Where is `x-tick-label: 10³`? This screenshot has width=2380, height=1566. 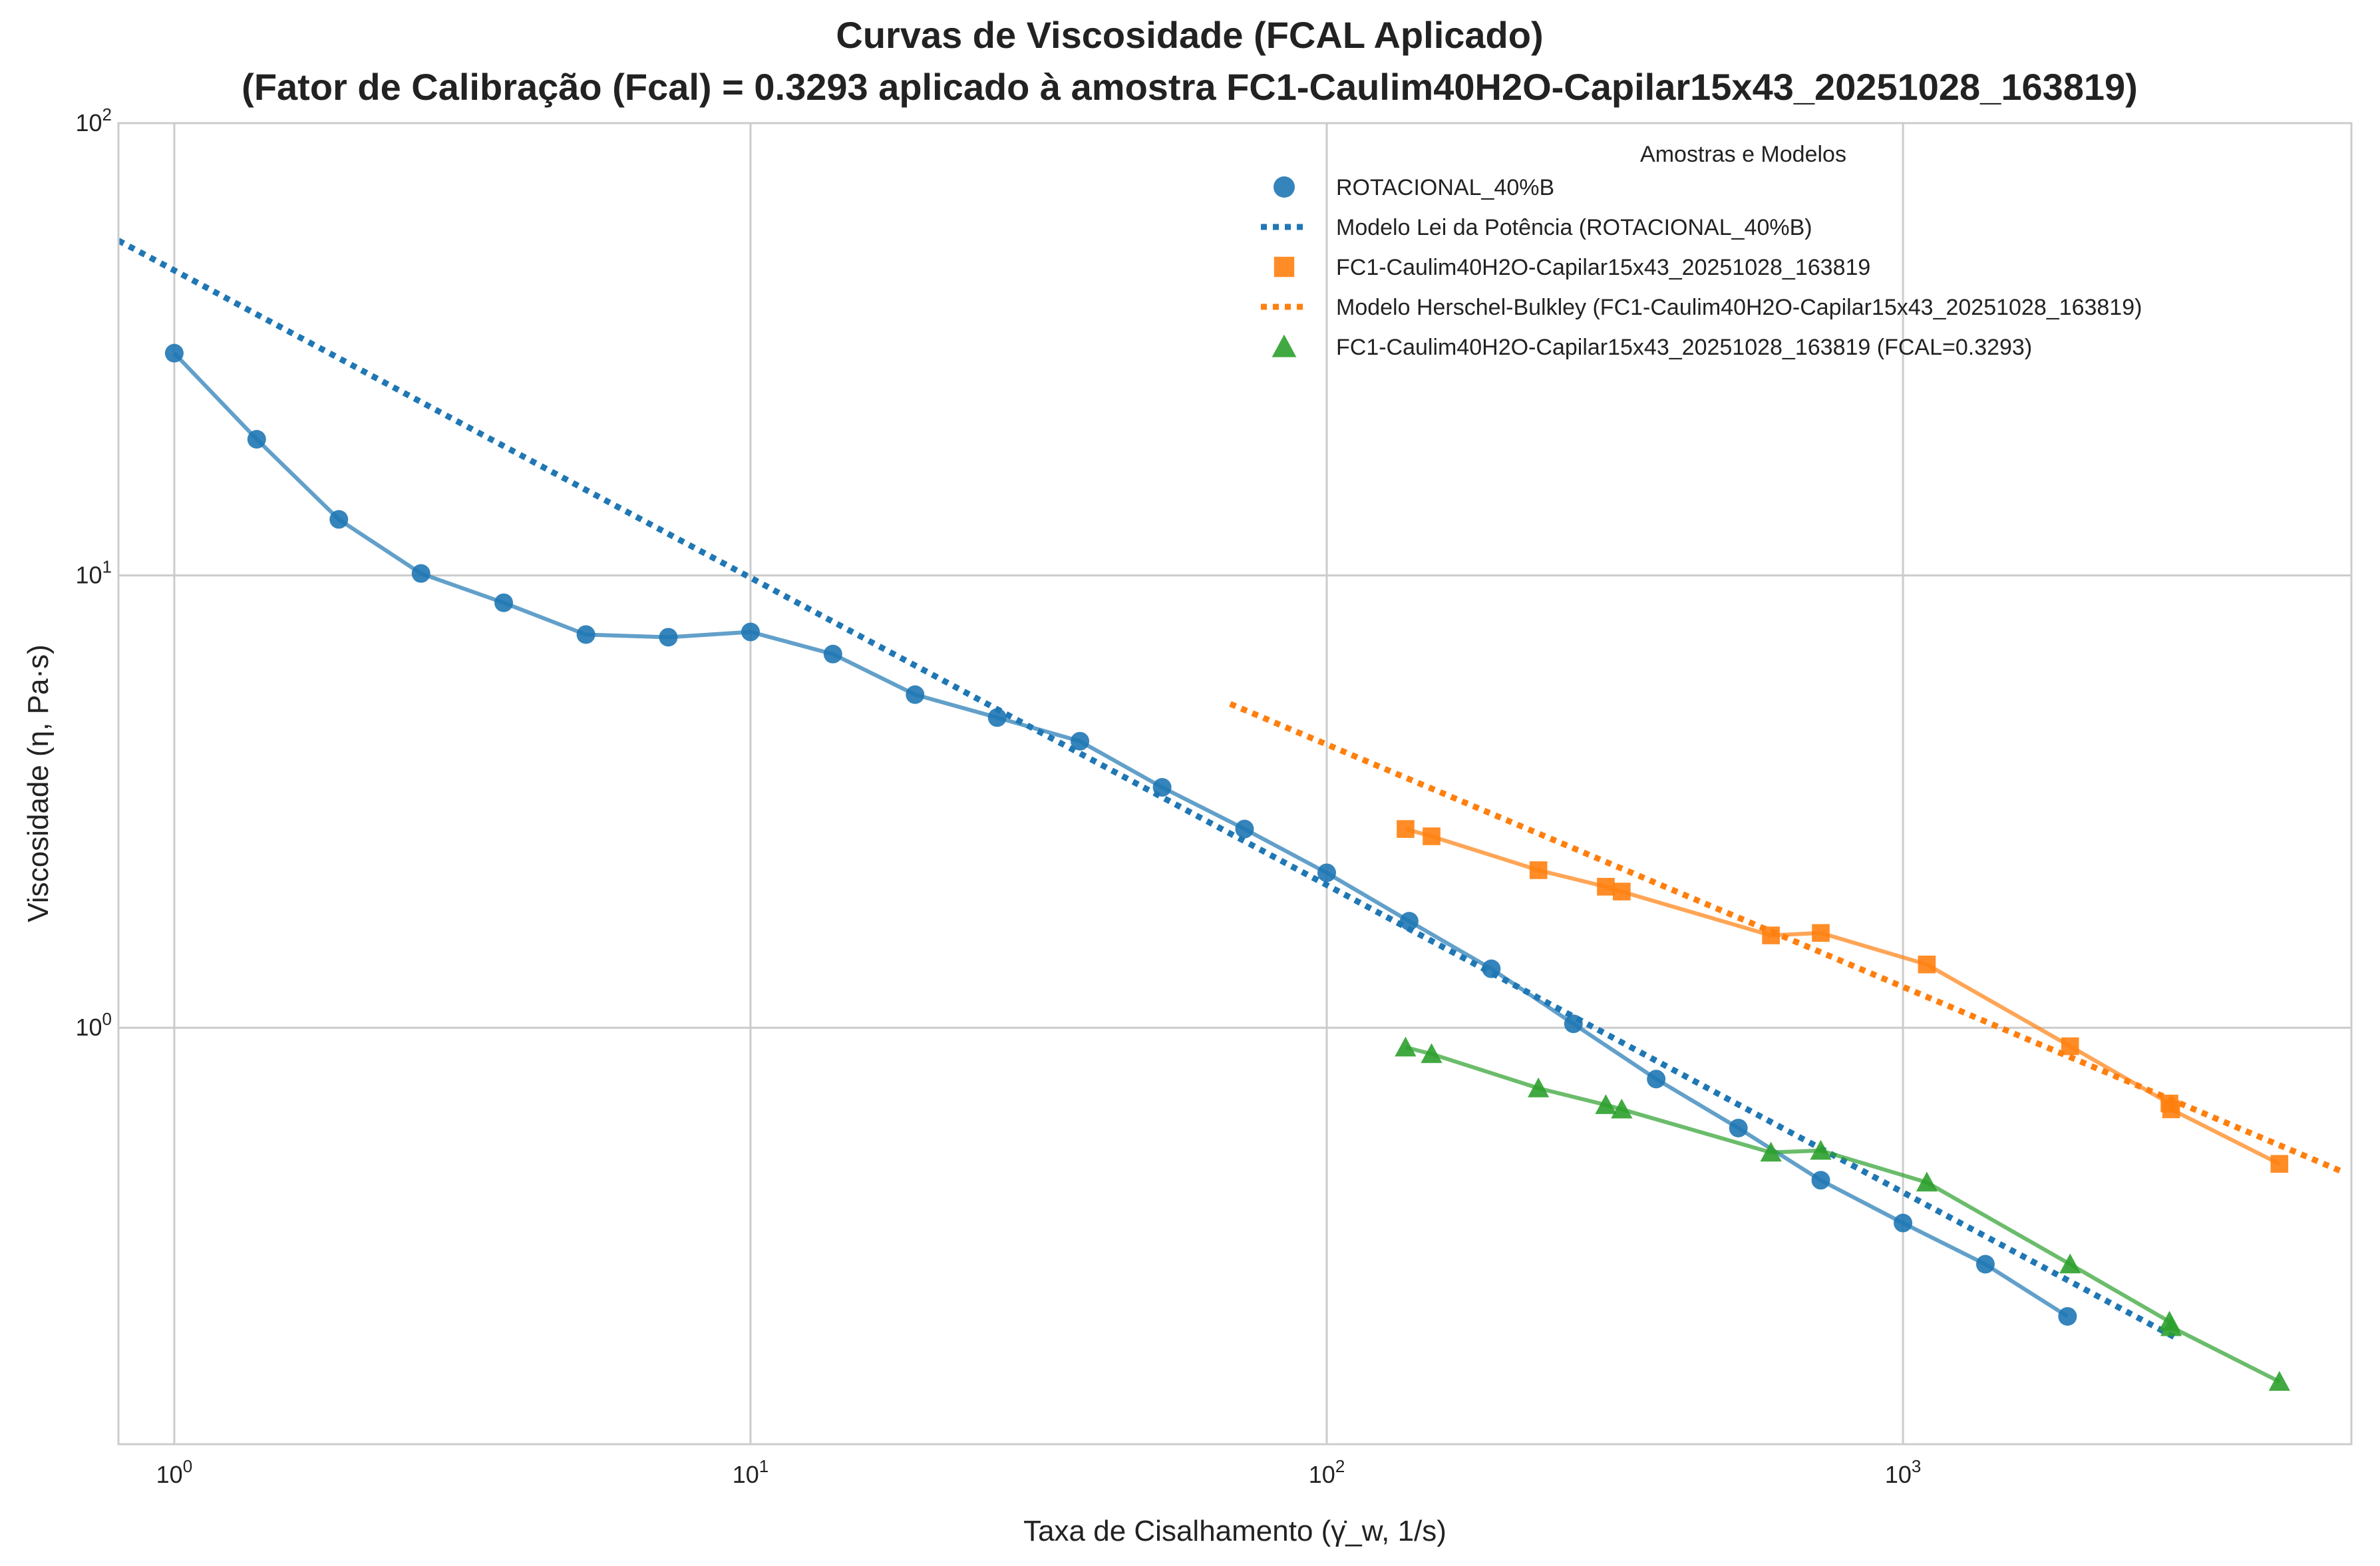 x-tick-label: 10³ is located at coordinates (1903, 1472).